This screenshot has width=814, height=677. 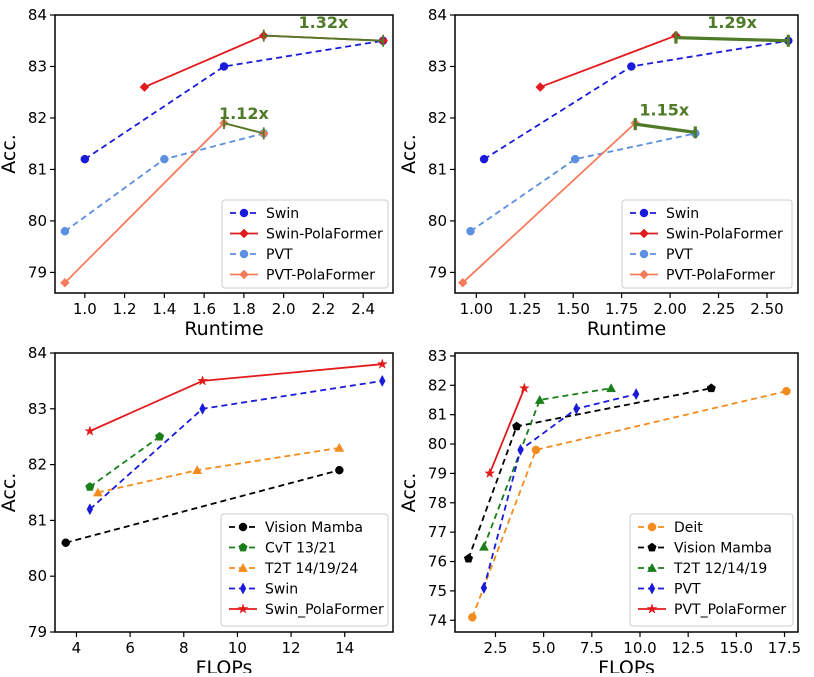 I want to click on speedup-label: 1.12x, so click(x=244, y=113).